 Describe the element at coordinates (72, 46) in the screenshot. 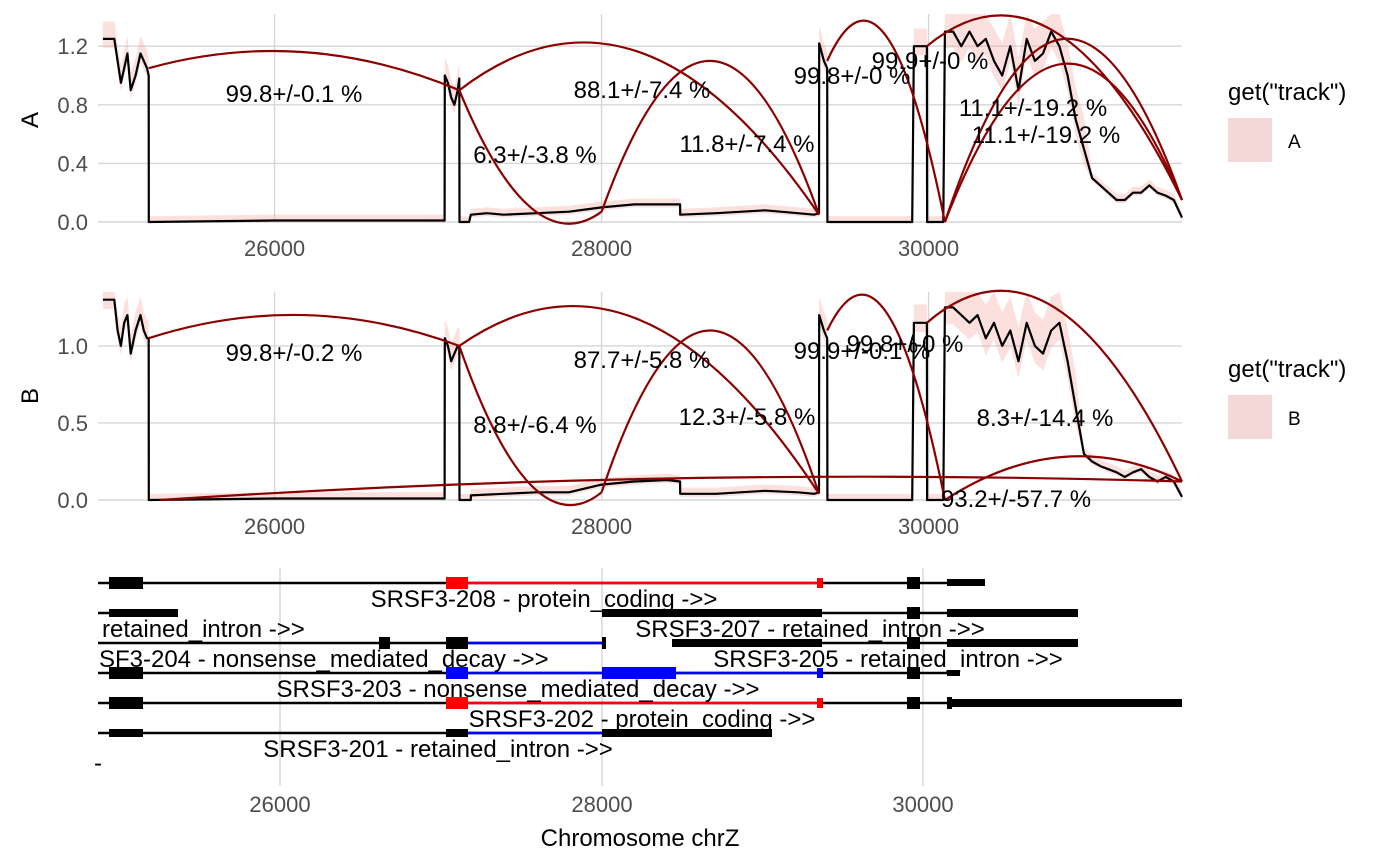

I see `y-tick-label: 1.2` at that location.